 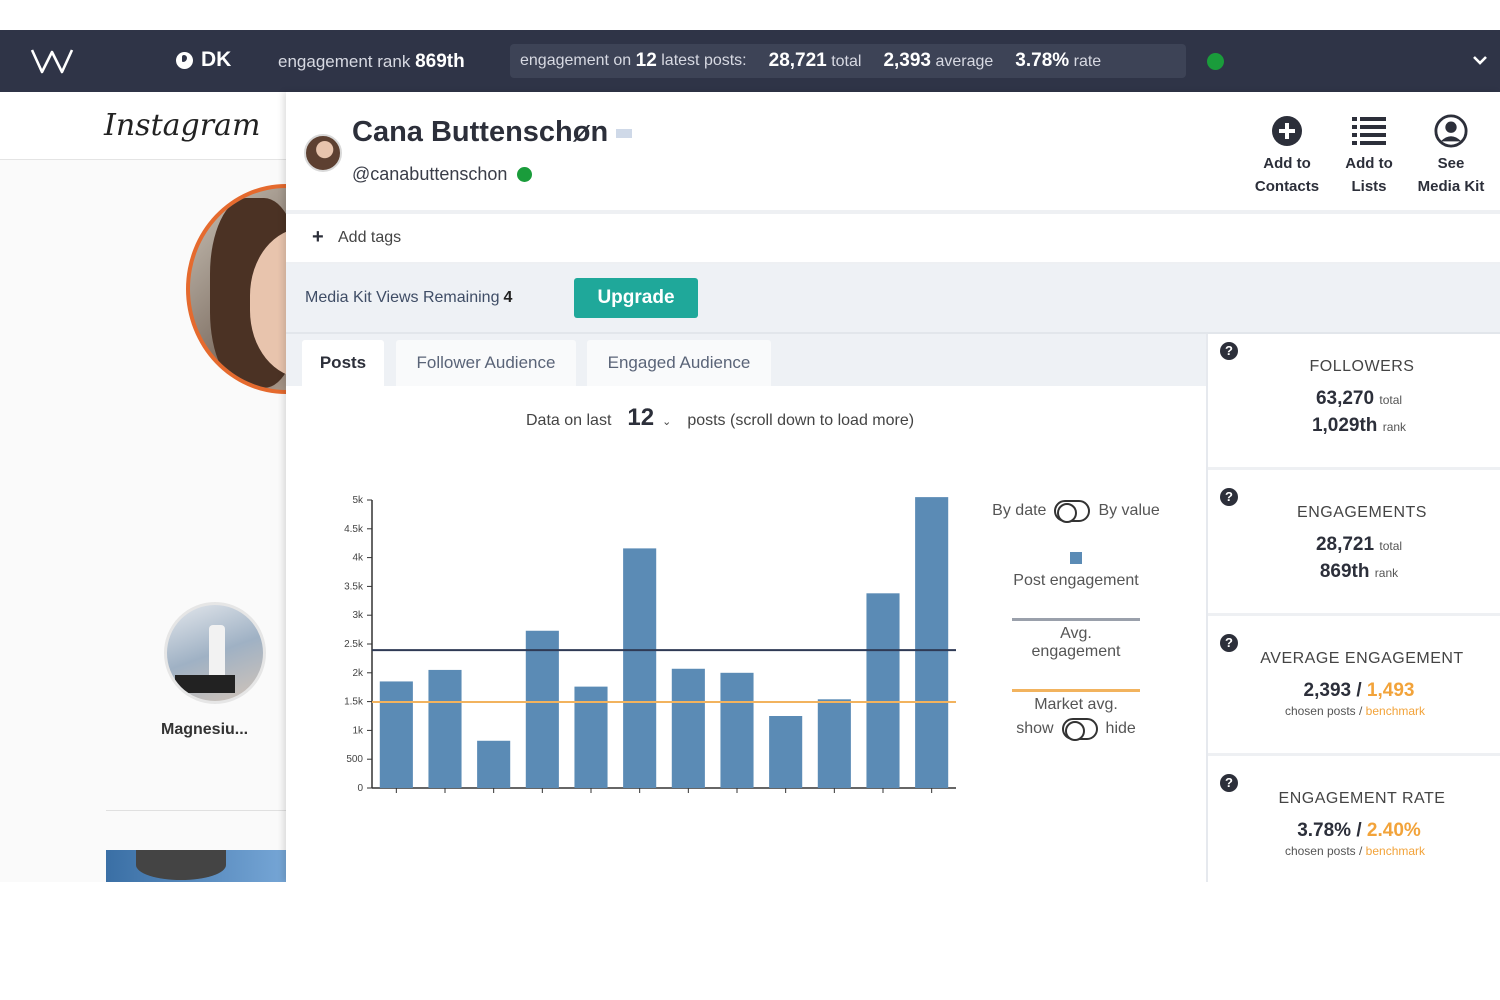 What do you see at coordinates (641, 417) in the screenshot?
I see `post-count-dropdown: 12` at bounding box center [641, 417].